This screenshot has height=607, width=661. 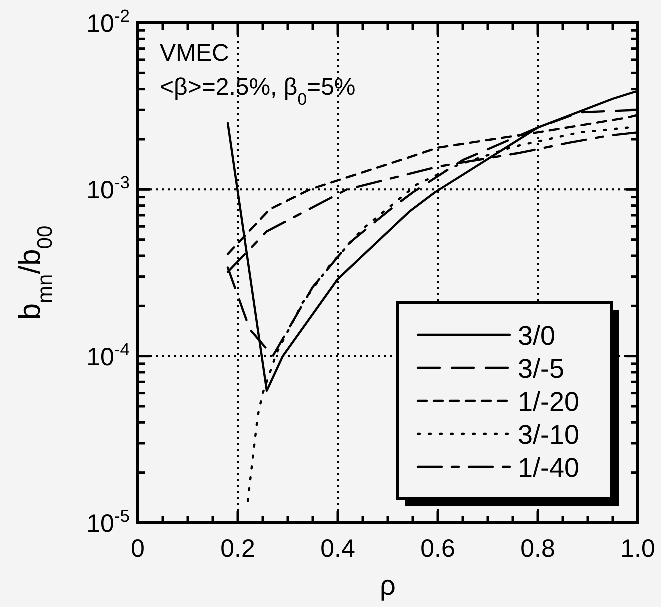 I want to click on y-tick-label: 10$^{-4}$, so click(x=108, y=355).